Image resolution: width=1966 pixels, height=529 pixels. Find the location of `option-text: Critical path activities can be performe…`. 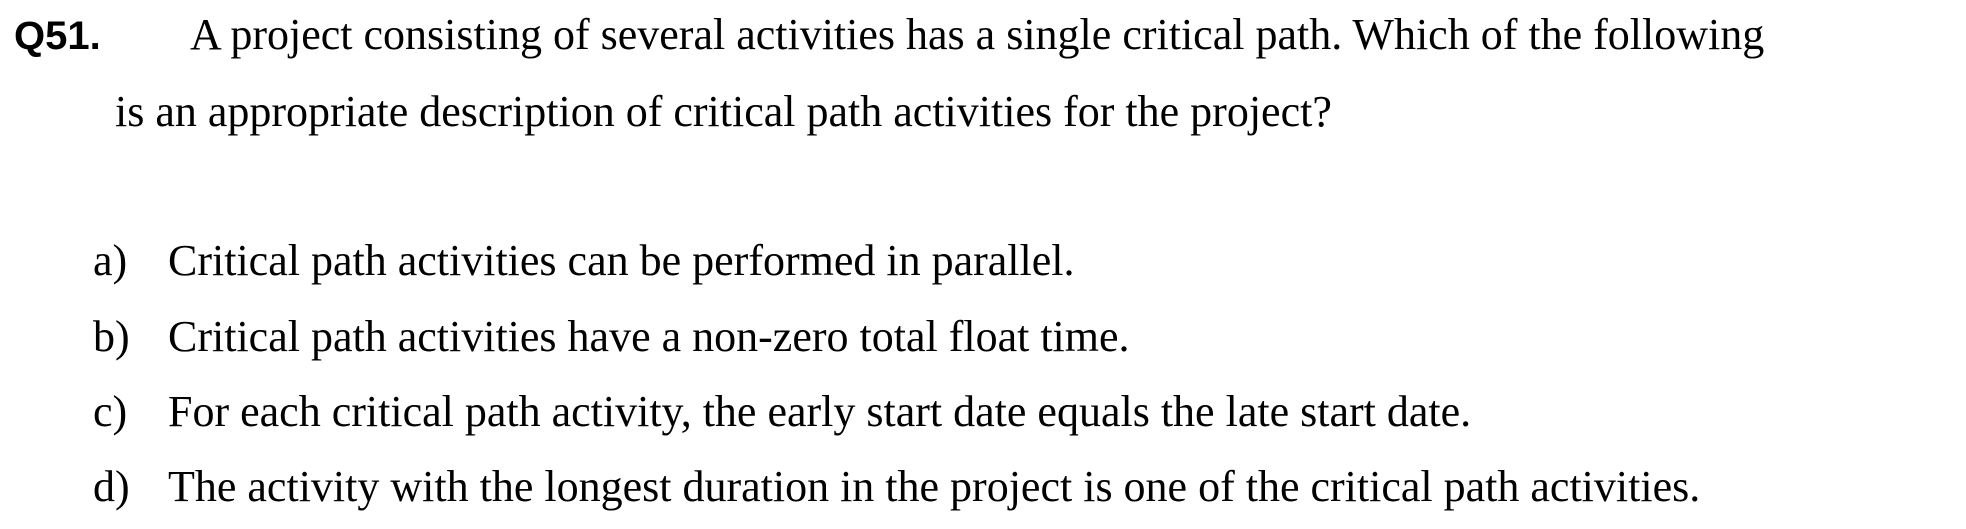

option-text: Critical path activities can be performe… is located at coordinates (621, 260).